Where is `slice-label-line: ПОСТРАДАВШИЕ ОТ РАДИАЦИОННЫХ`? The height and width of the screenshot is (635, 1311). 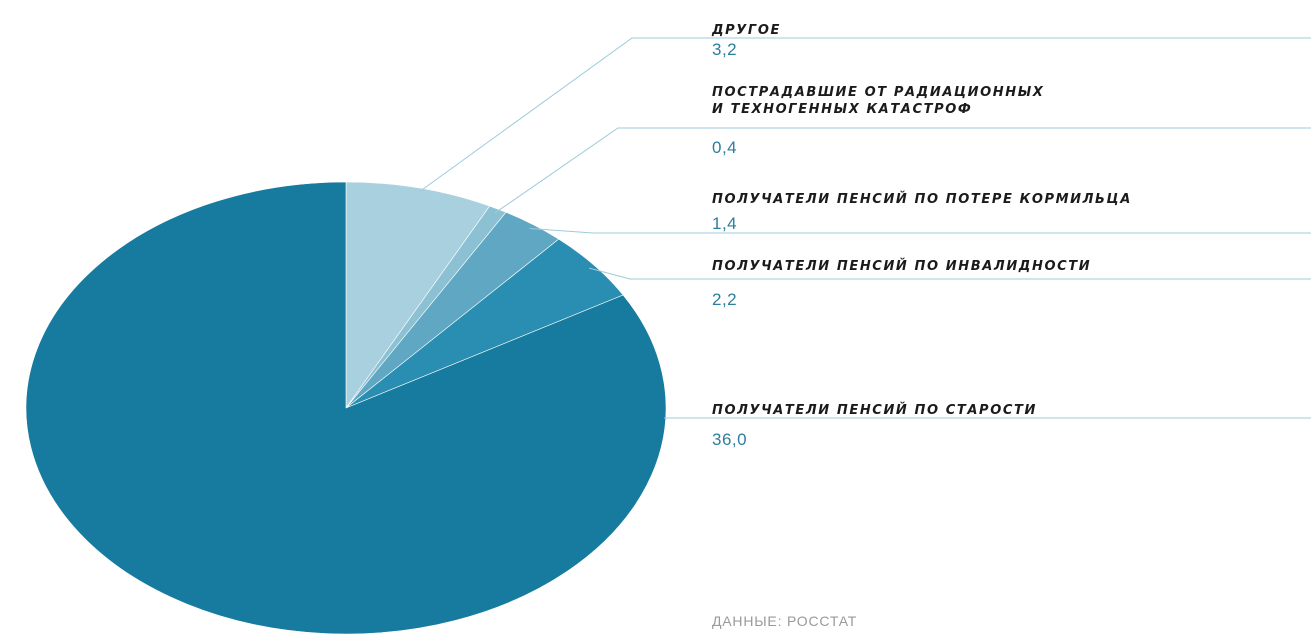
slice-label-line: ПОСТРАДАВШИЕ ОТ РАДИАЦИОННЫХ is located at coordinates (878, 92).